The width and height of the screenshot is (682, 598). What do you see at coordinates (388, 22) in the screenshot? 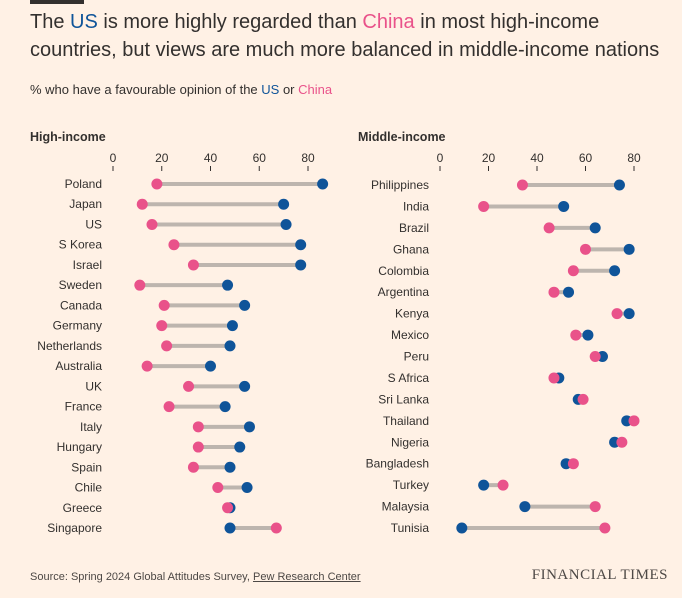
I see `title-china-highlight: China` at bounding box center [388, 22].